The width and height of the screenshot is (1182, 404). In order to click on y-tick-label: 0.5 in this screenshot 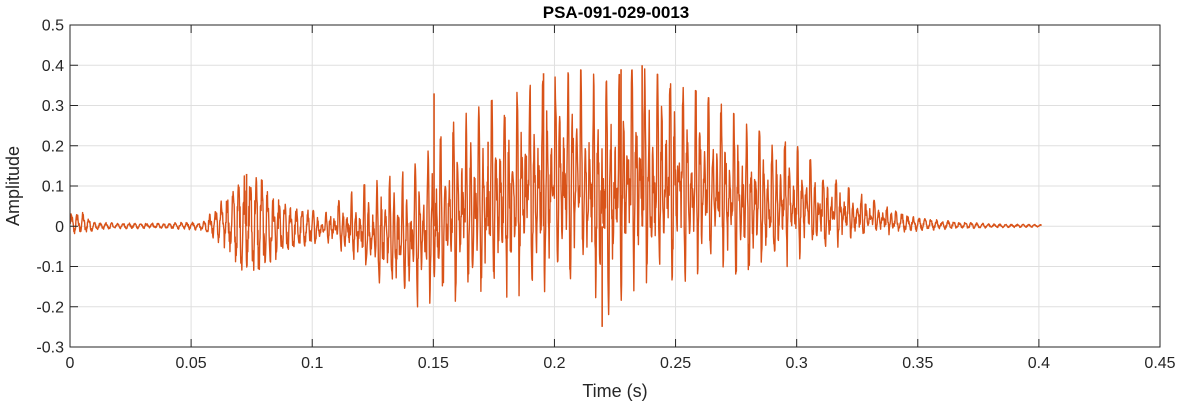, I will do `click(53, 26)`.